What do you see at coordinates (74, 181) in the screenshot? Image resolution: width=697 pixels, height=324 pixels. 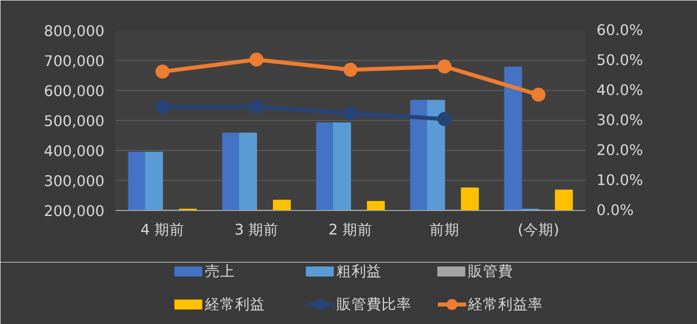 I see `y-tick-label: 300,000` at bounding box center [74, 181].